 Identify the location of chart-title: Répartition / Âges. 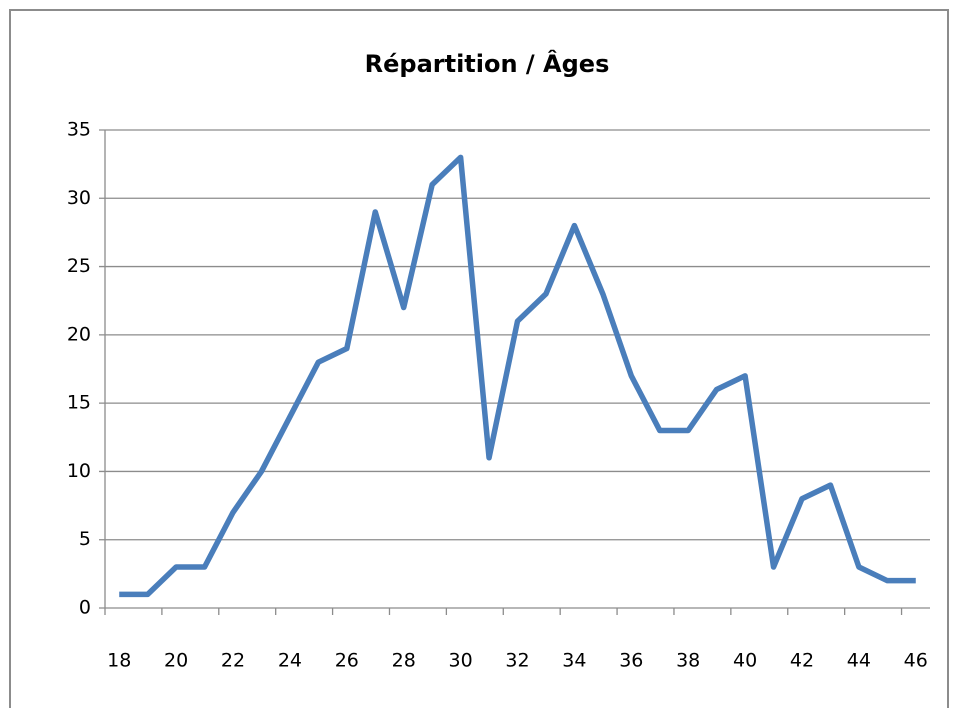
(487, 63).